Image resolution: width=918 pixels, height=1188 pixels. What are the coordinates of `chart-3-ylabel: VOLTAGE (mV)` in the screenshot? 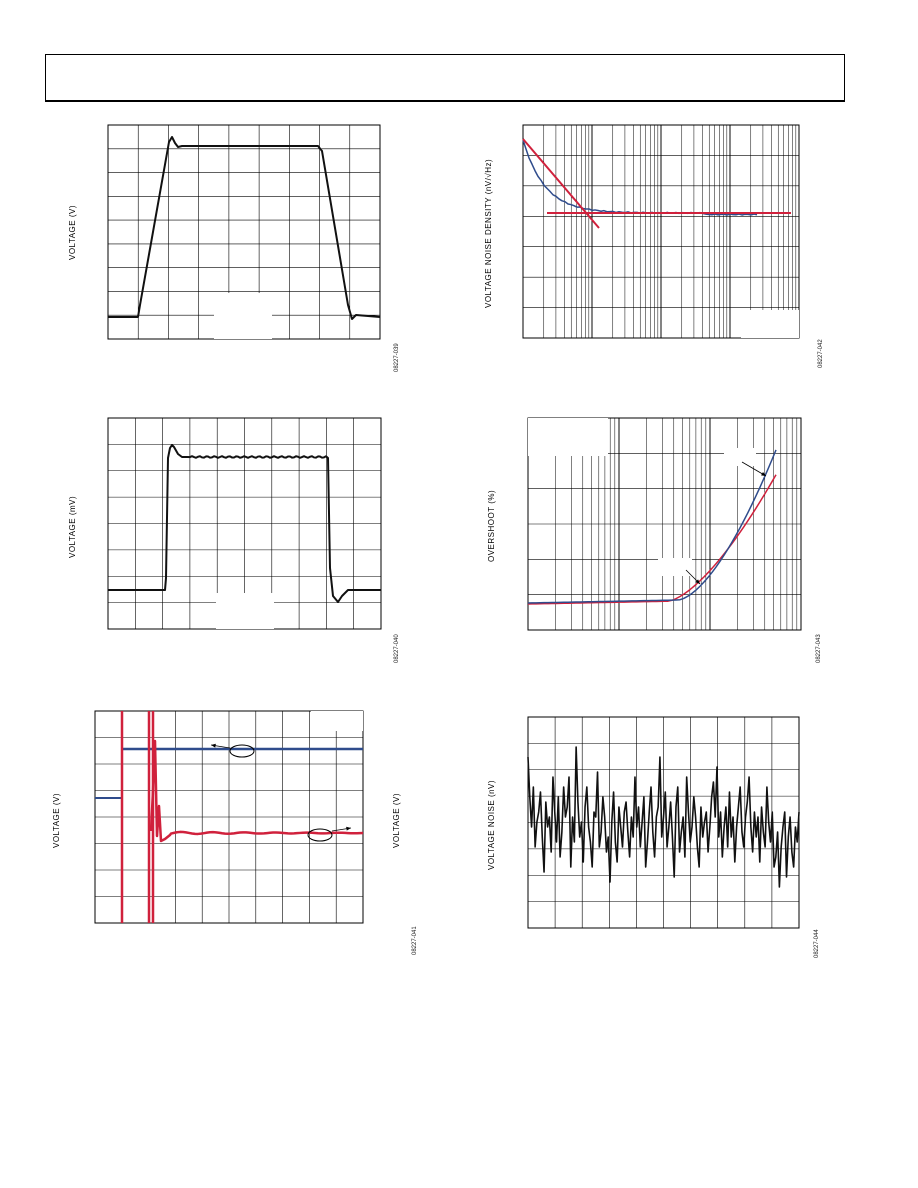 It's located at (72, 526).